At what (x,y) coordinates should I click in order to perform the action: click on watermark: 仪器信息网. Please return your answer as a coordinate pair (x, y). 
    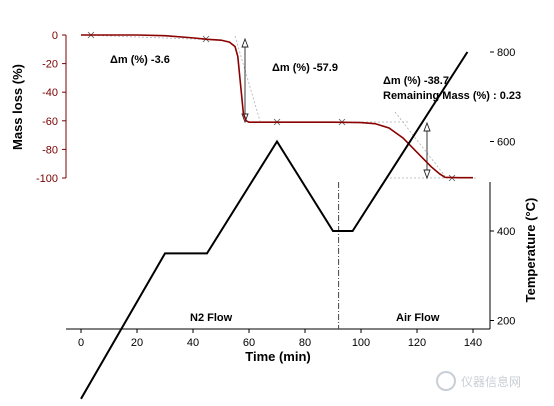
    Looking at the image, I should click on (478, 381).